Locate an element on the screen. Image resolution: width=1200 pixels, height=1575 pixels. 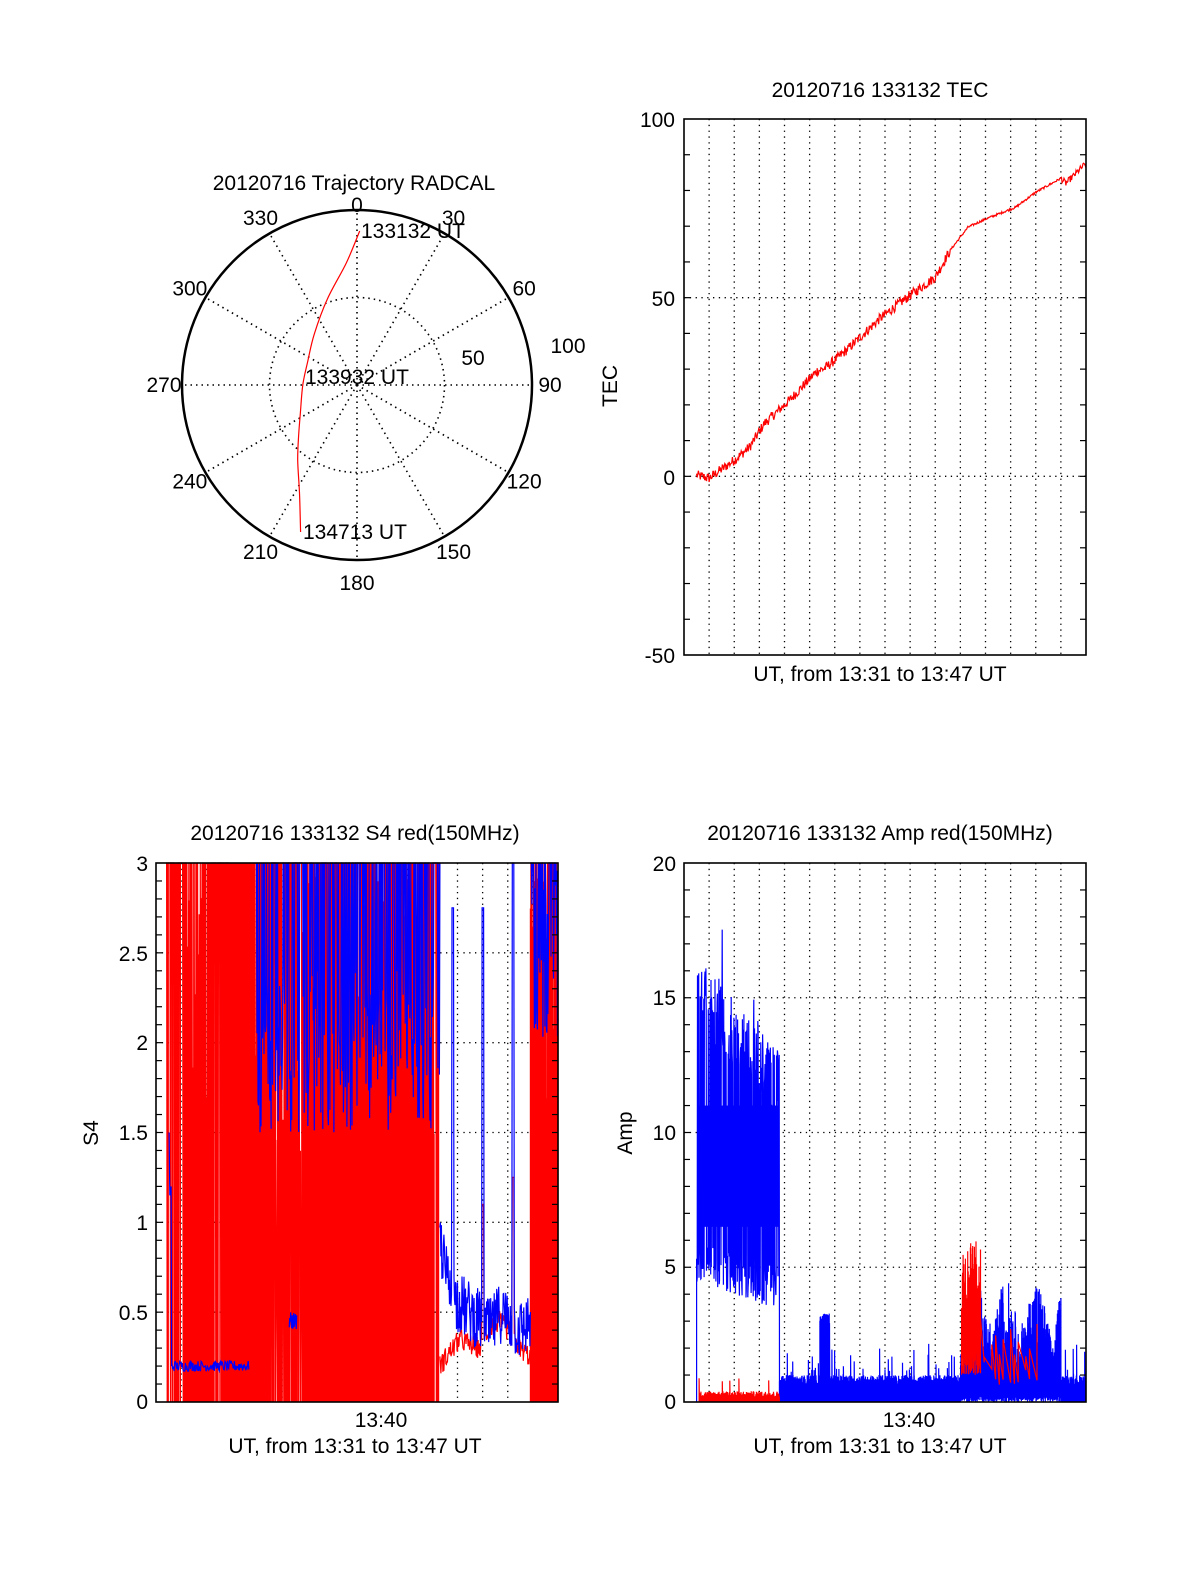
polar-angle-label-150: 150 is located at coordinates (453, 552).